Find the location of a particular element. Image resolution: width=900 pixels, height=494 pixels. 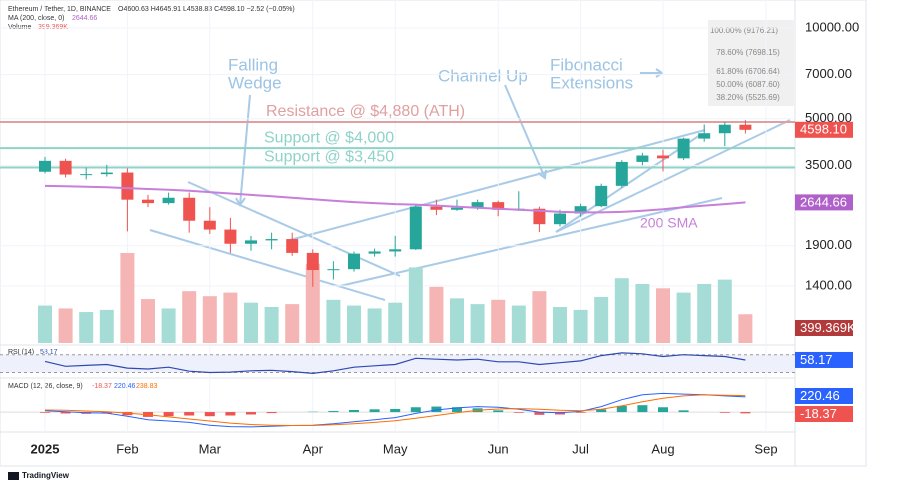

annotation: Fibonacci is located at coordinates (586, 64).